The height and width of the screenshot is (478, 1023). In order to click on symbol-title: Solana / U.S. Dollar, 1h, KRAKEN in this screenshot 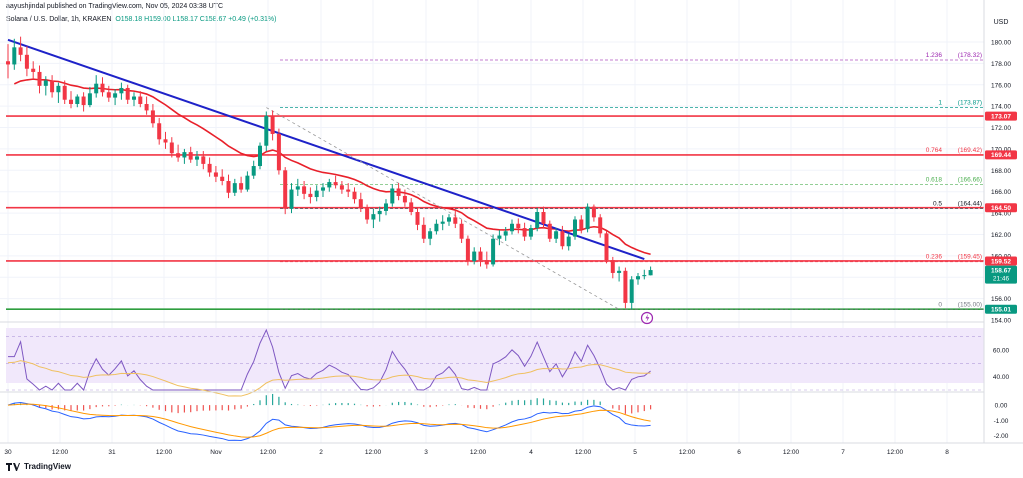, I will do `click(59, 19)`.